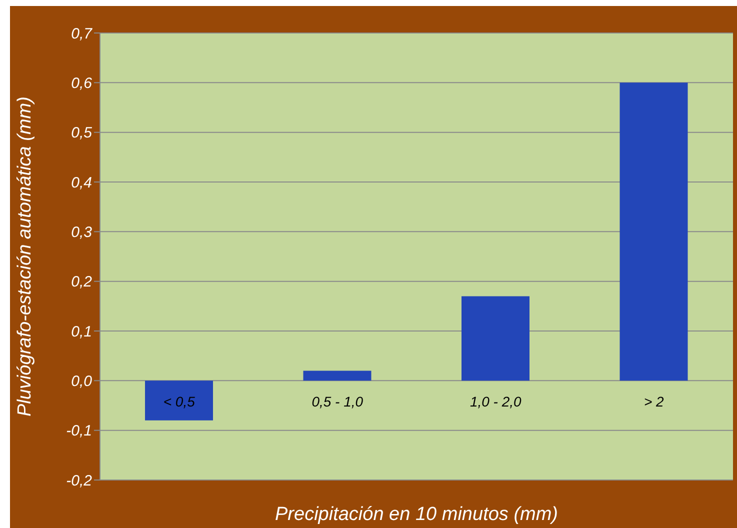  Describe the element at coordinates (82, 33) in the screenshot. I see `y-tick-label: 0,7` at that location.